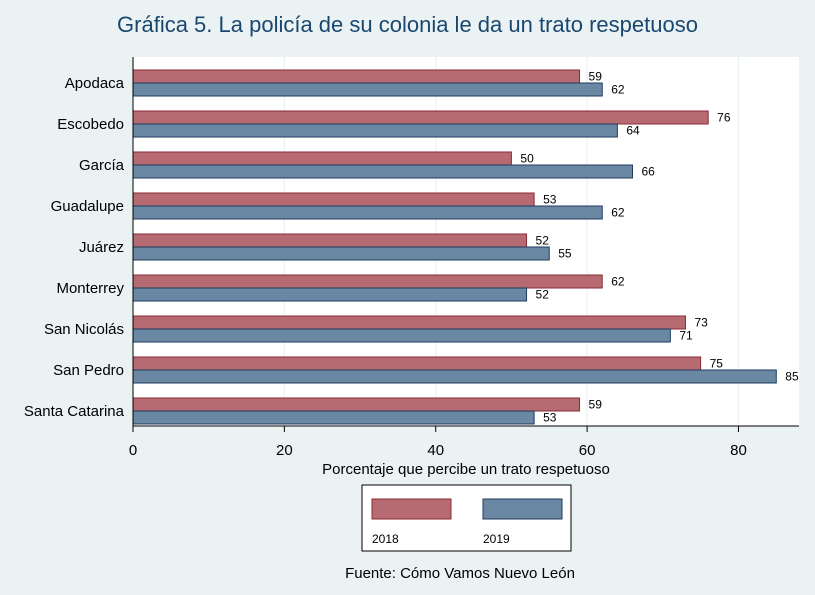 The width and height of the screenshot is (815, 595). Describe the element at coordinates (87, 206) in the screenshot. I see `category-label: Guadalupe` at that location.